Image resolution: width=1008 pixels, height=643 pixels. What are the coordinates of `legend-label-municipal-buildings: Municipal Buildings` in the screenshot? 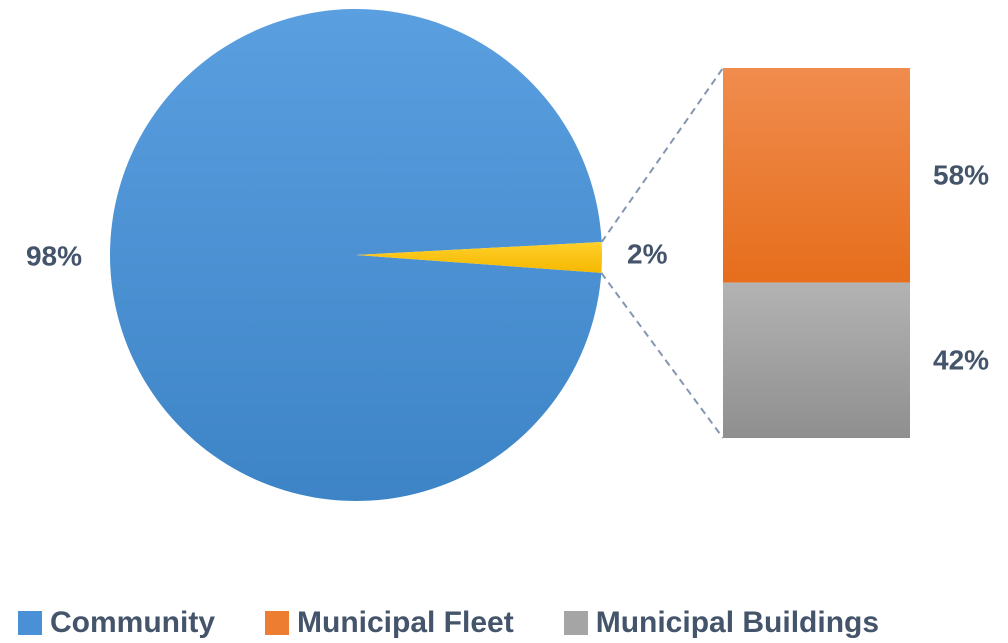 It's located at (737, 622).